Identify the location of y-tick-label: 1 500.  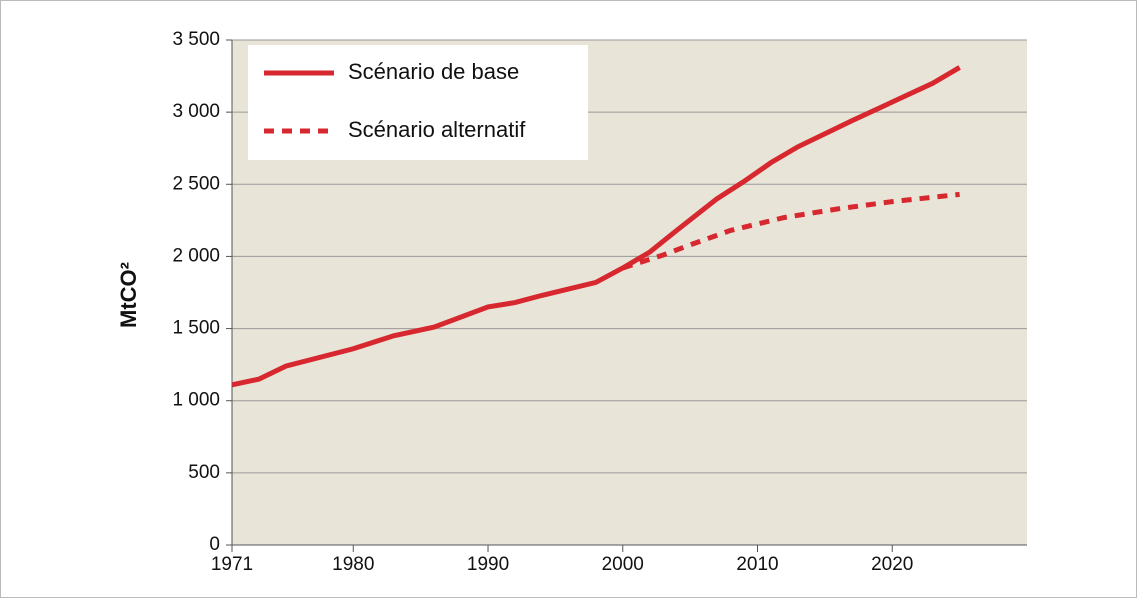
(196, 328).